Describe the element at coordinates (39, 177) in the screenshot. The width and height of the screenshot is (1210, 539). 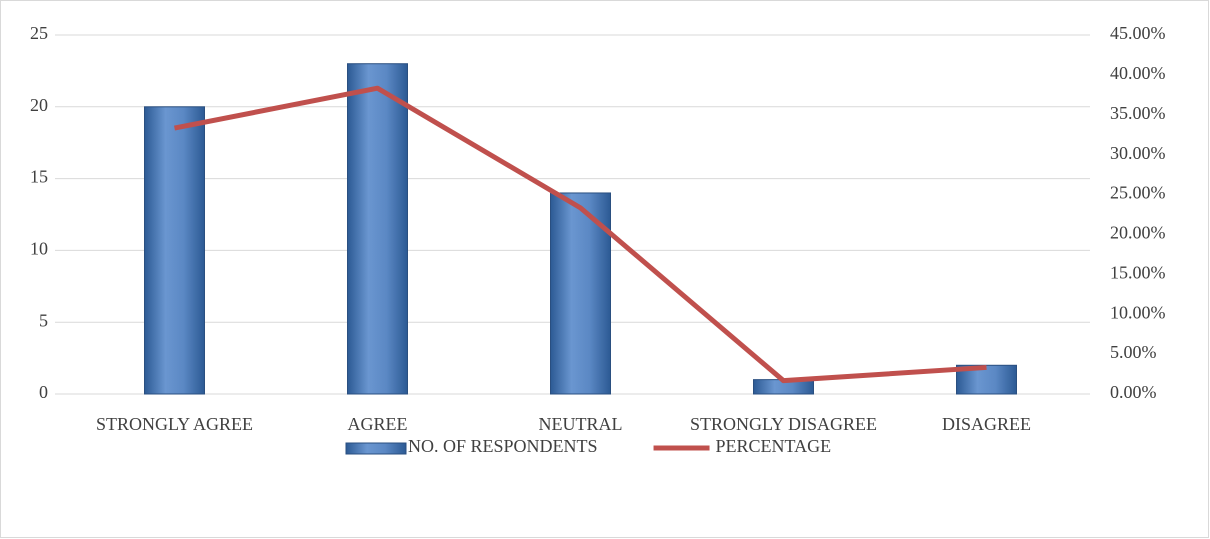
I see `y-tick-label: 15` at that location.